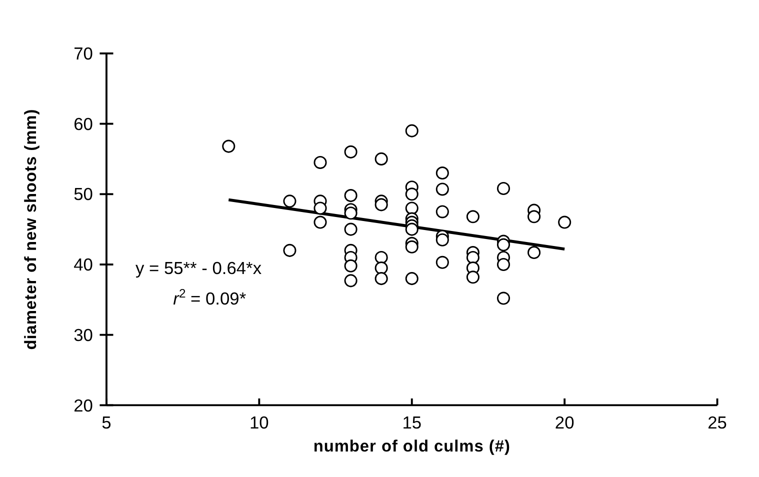 This screenshot has height=477, width=759. What do you see at coordinates (564, 422) in the screenshot?
I see `x-tick-label: 20` at bounding box center [564, 422].